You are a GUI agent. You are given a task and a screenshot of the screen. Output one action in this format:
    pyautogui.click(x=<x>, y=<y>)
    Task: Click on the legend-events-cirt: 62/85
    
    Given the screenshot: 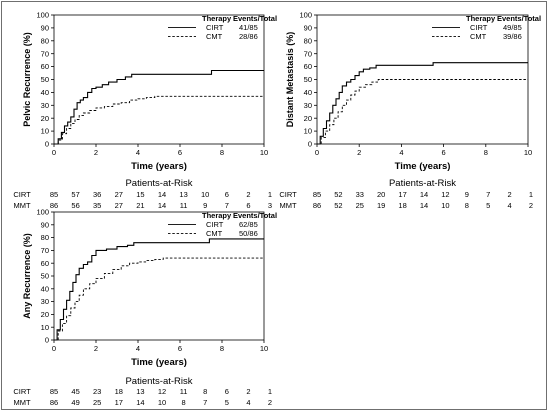 What is the action you would take?
    pyautogui.click(x=248, y=224)
    